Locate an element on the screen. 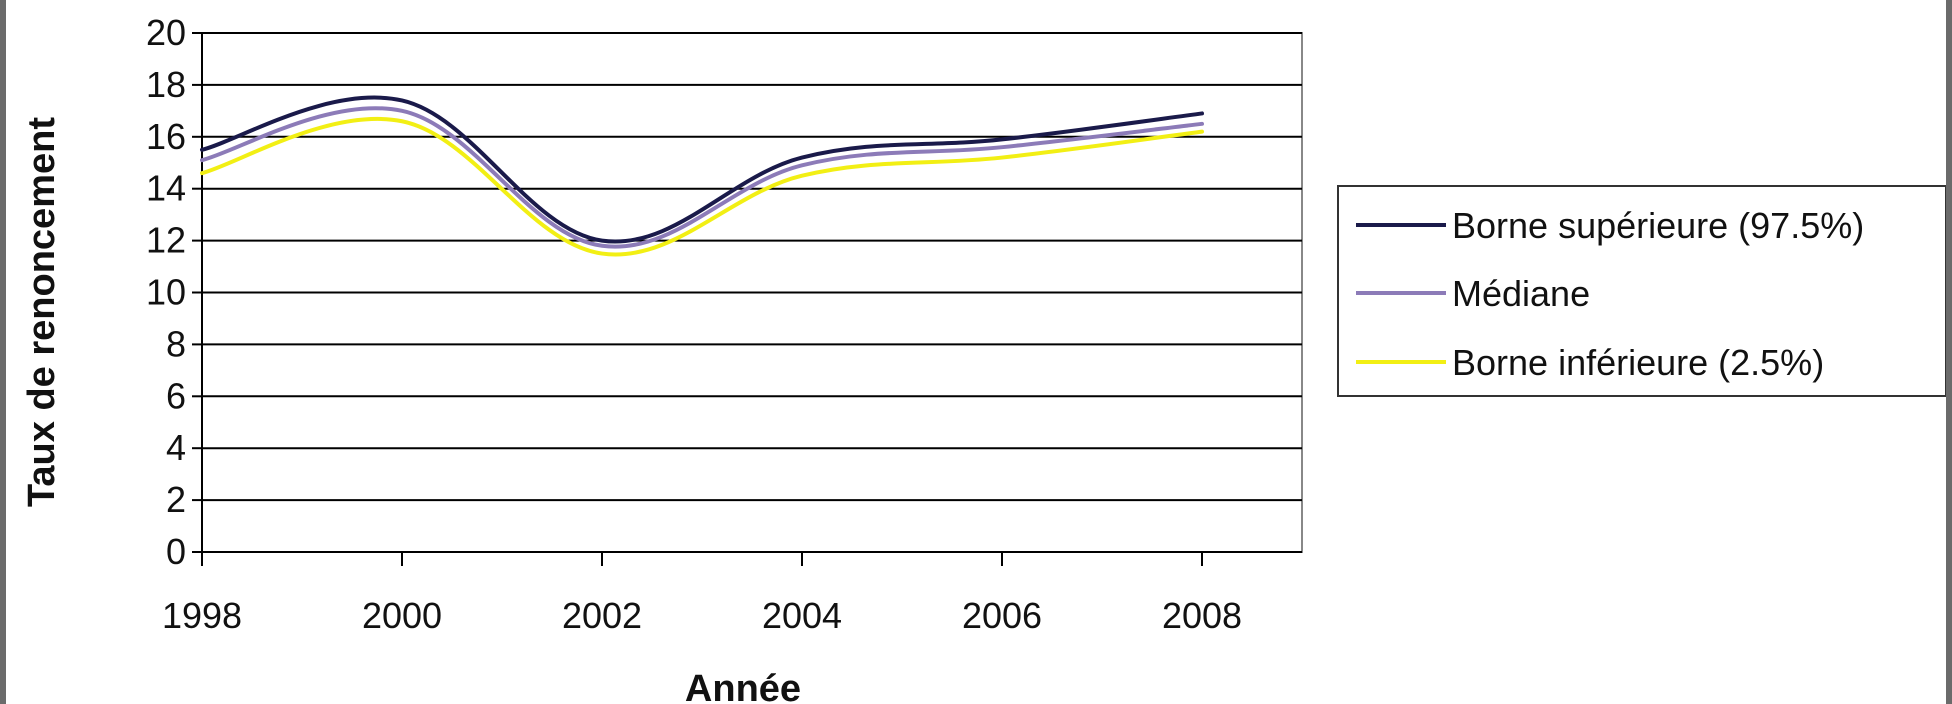 The width and height of the screenshot is (1952, 704). x-tick-label: 2008 is located at coordinates (1202, 615).